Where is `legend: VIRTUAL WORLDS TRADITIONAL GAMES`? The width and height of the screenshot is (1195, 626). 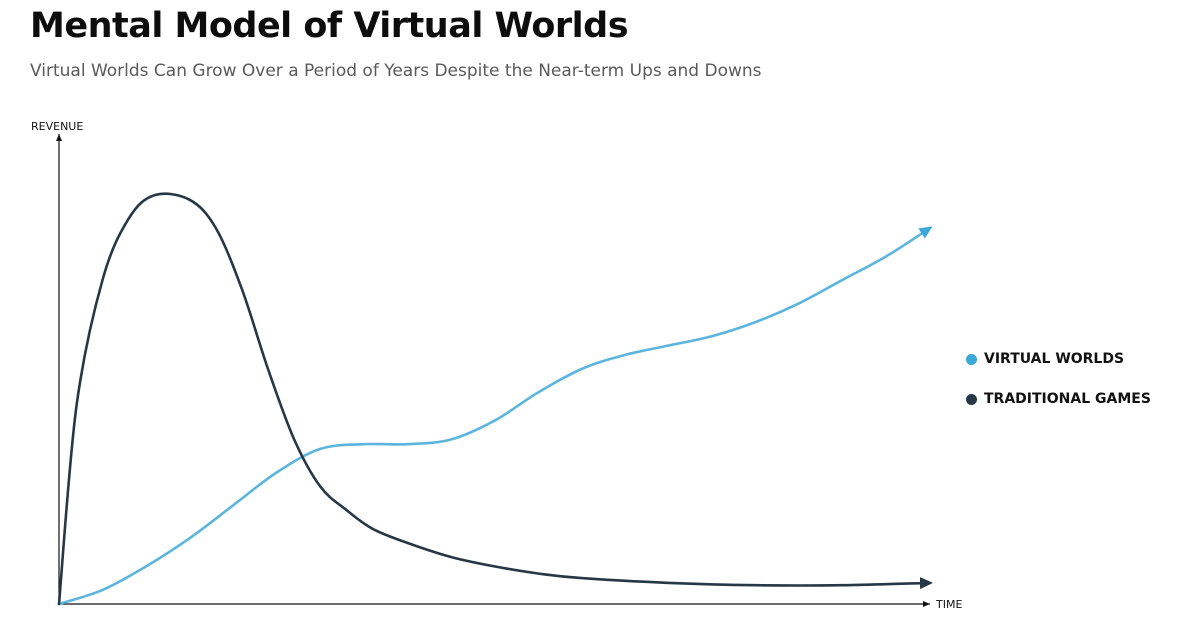 legend: VIRTUAL WORLDS TRADITIONAL GAMES is located at coordinates (1058, 389).